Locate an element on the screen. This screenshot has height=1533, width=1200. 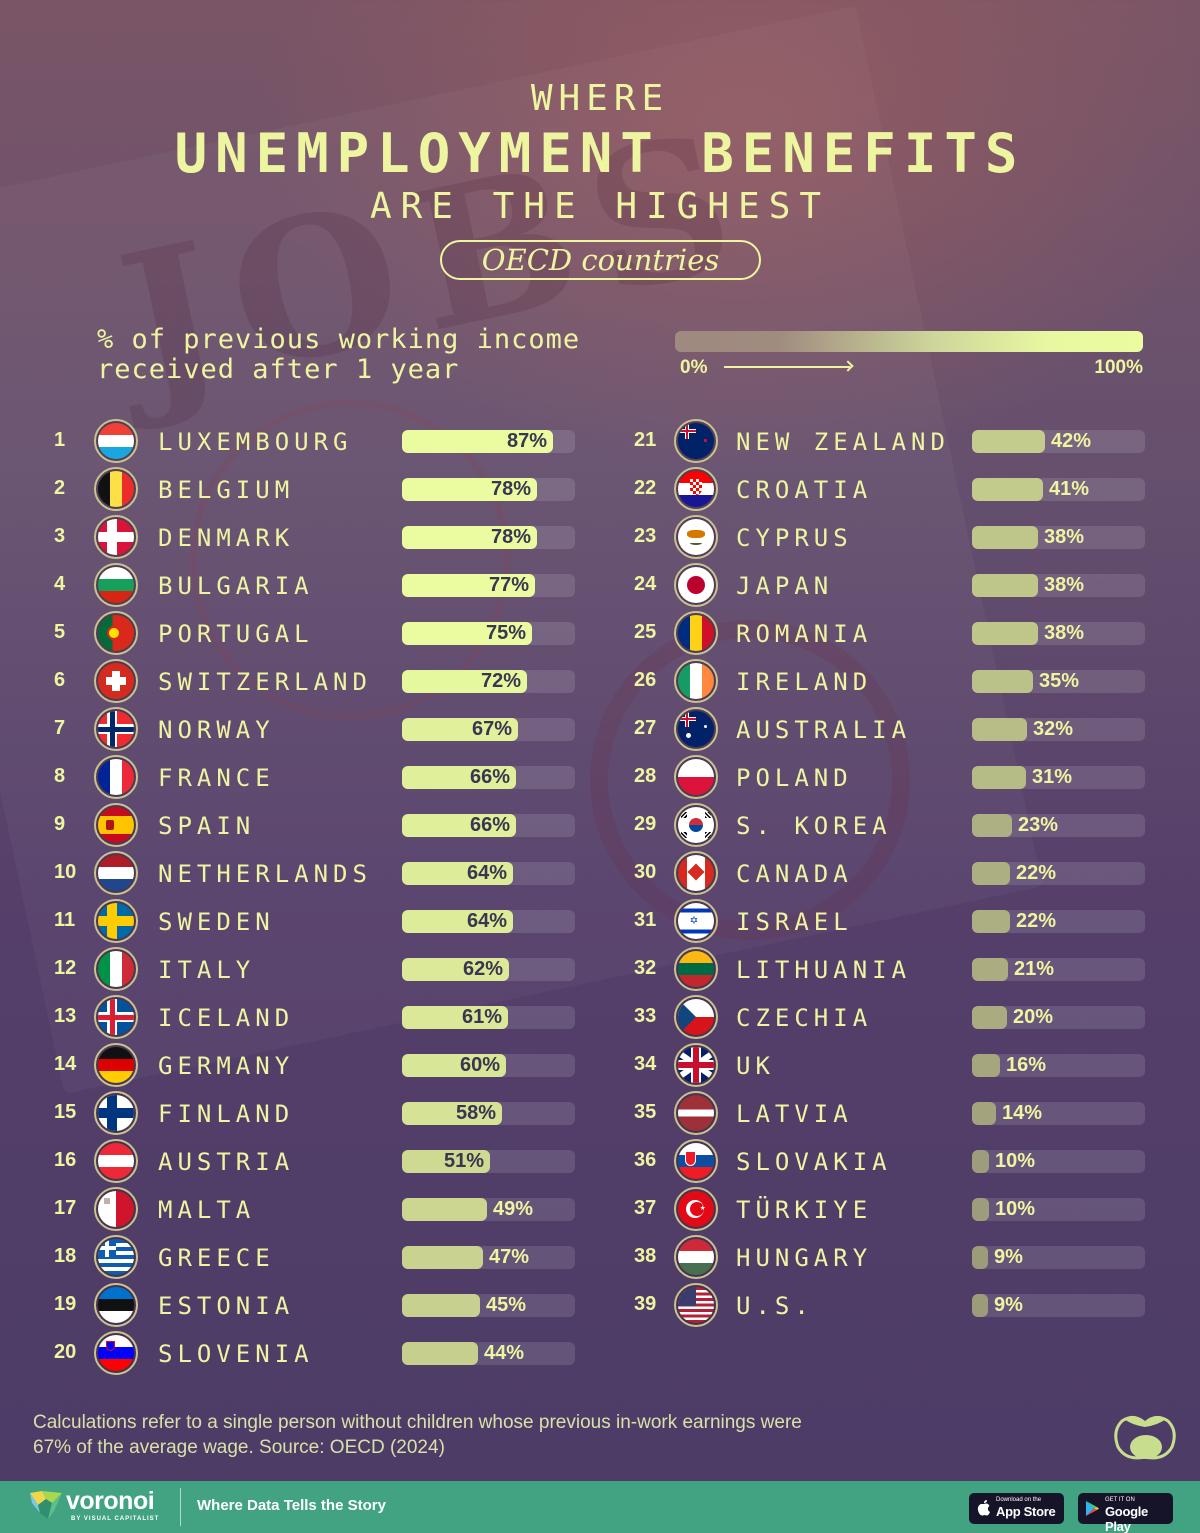
bar-value: 60% is located at coordinates (479, 1065).